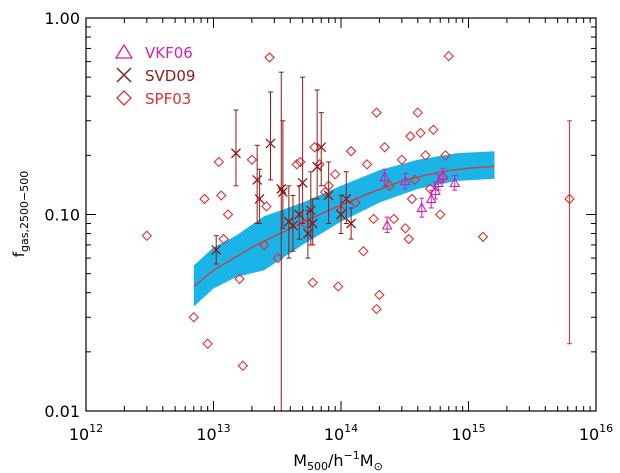 This screenshot has height=473, width=620. Describe the element at coordinates (170, 76) in the screenshot. I see `legend-svd09-label: SVD09` at that location.